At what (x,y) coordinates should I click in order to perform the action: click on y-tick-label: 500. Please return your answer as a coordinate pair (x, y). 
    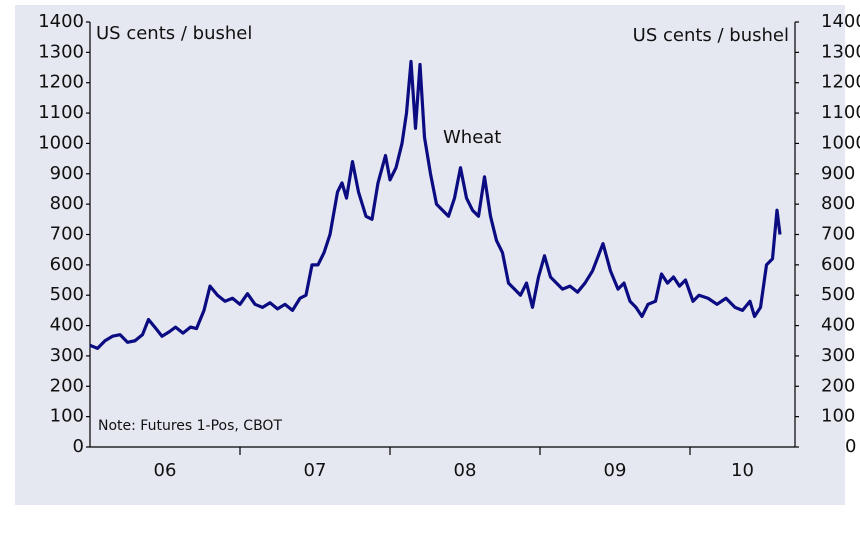
    Looking at the image, I should click on (67, 294).